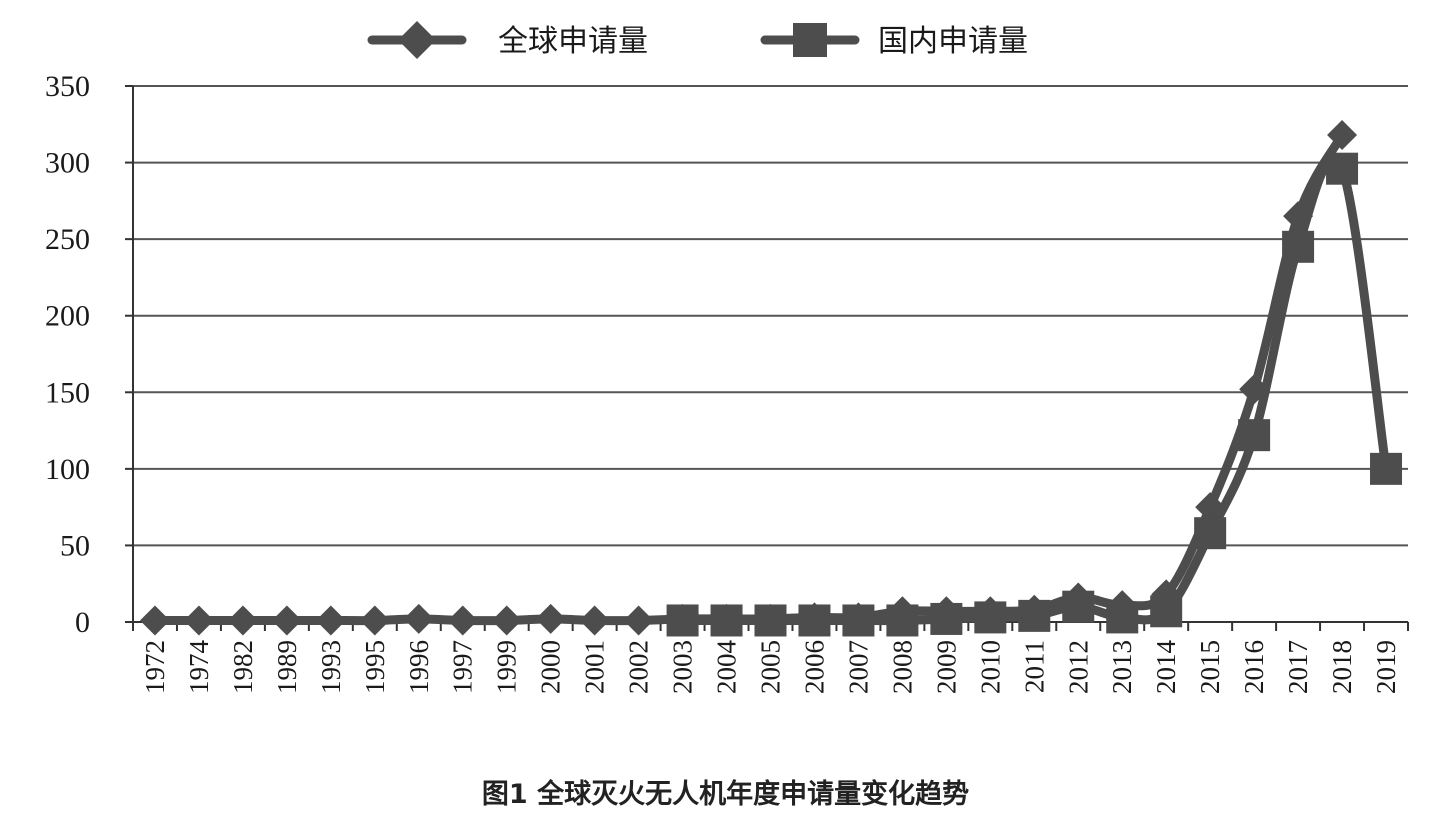 The width and height of the screenshot is (1451, 825). What do you see at coordinates (67, 239) in the screenshot?
I see `y-tick-label: 250` at bounding box center [67, 239].